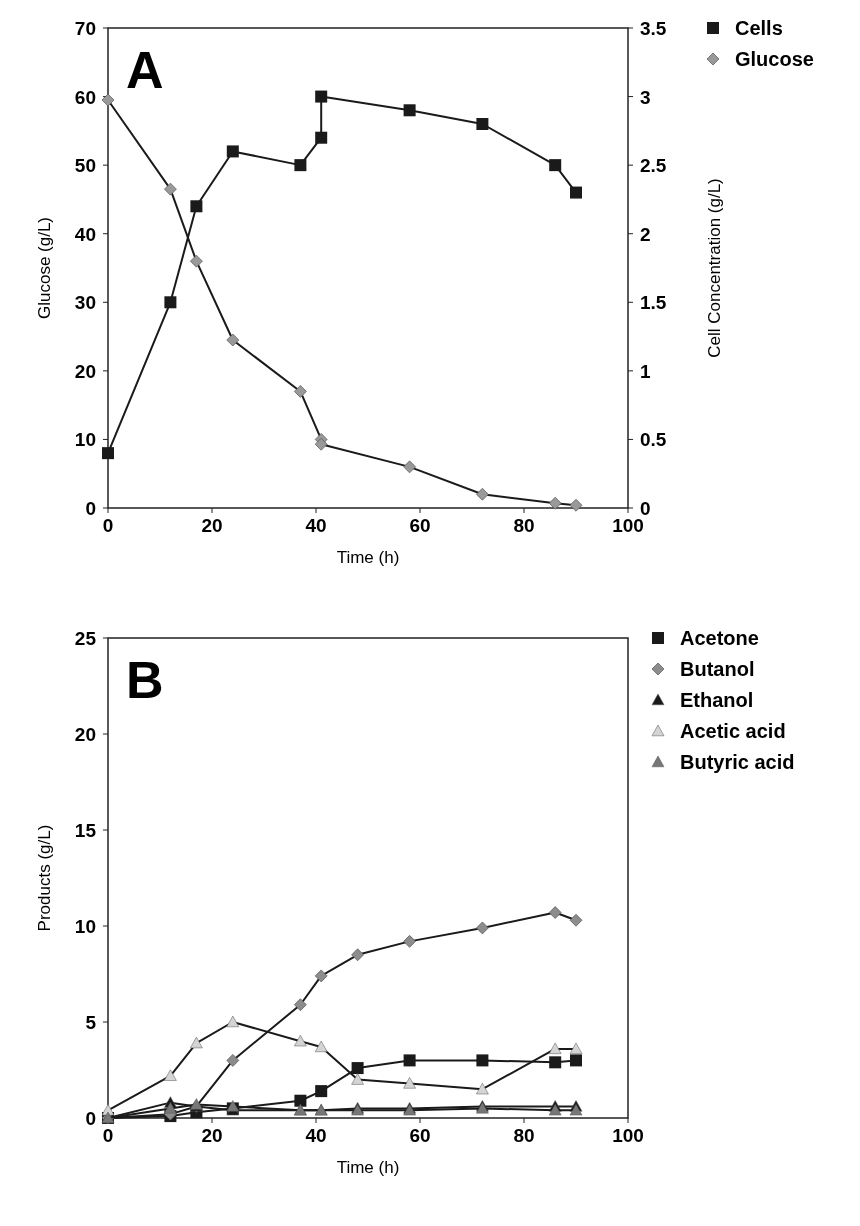 This screenshot has height=1226, width=860. Describe the element at coordinates (85, 234) in the screenshot. I see `y-tick-label: 40` at that location.